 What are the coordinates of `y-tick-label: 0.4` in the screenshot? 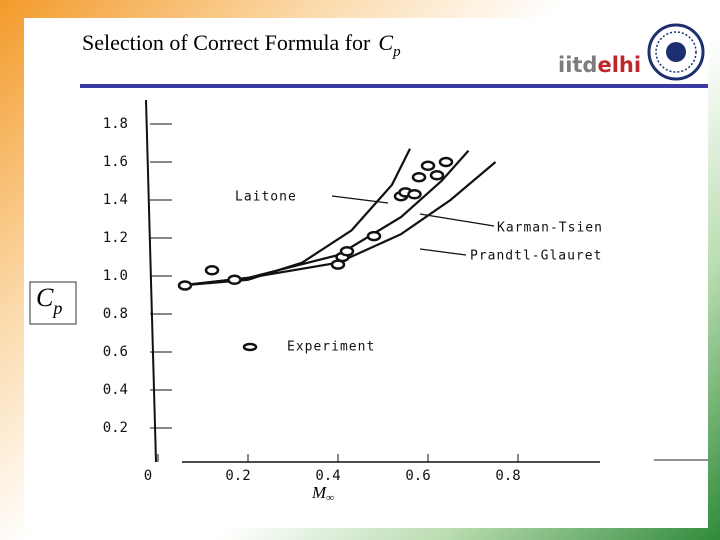 It's located at (115, 390).